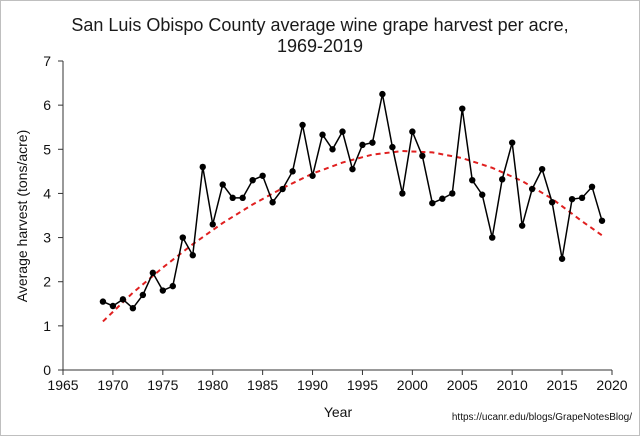 The height and width of the screenshot is (436, 640). Describe the element at coordinates (162, 385) in the screenshot. I see `x-tick-label: 1975` at that location.